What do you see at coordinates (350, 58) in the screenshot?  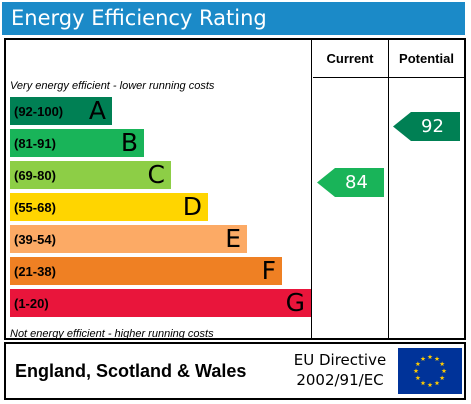 I see `current-column-header: Current` at bounding box center [350, 58].